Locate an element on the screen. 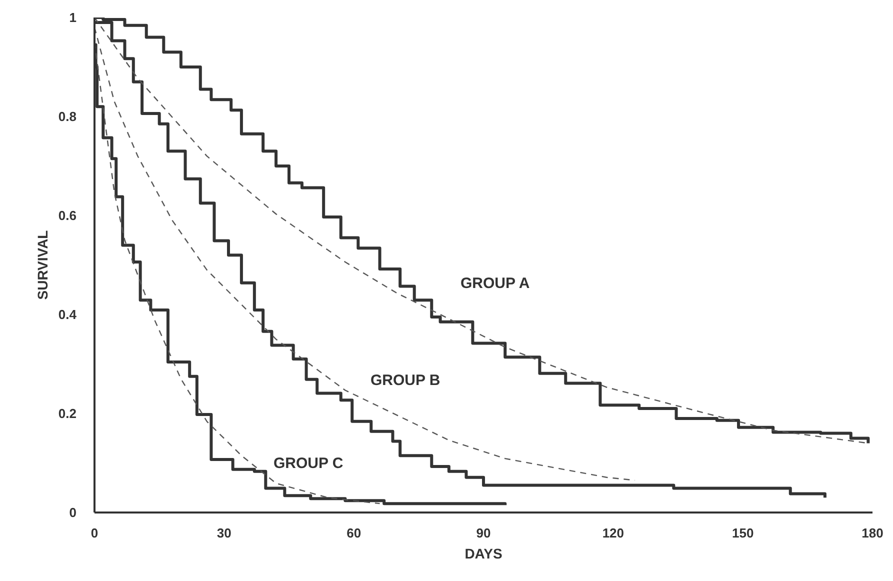 Image resolution: width=893 pixels, height=581 pixels. annotation: GROUP B is located at coordinates (405, 380).